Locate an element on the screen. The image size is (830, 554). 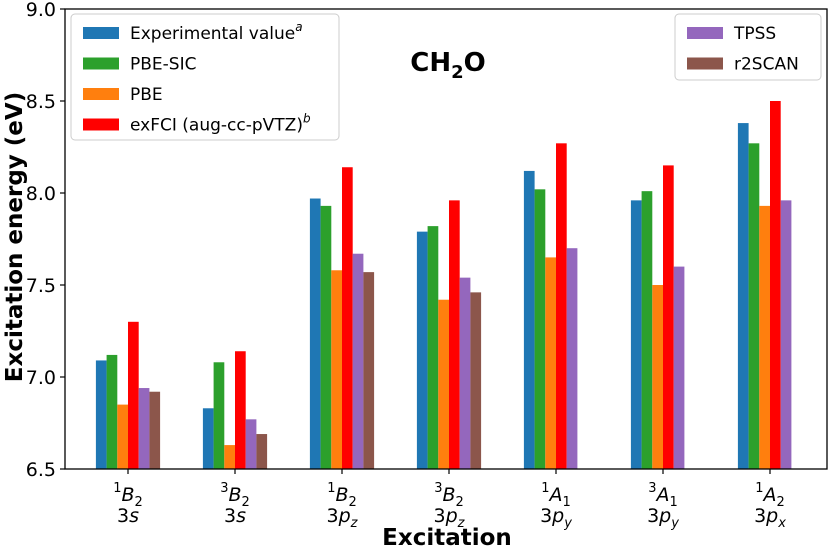
bar-exfci-aug-cc-pvtz--1 is located at coordinates (240, 410).